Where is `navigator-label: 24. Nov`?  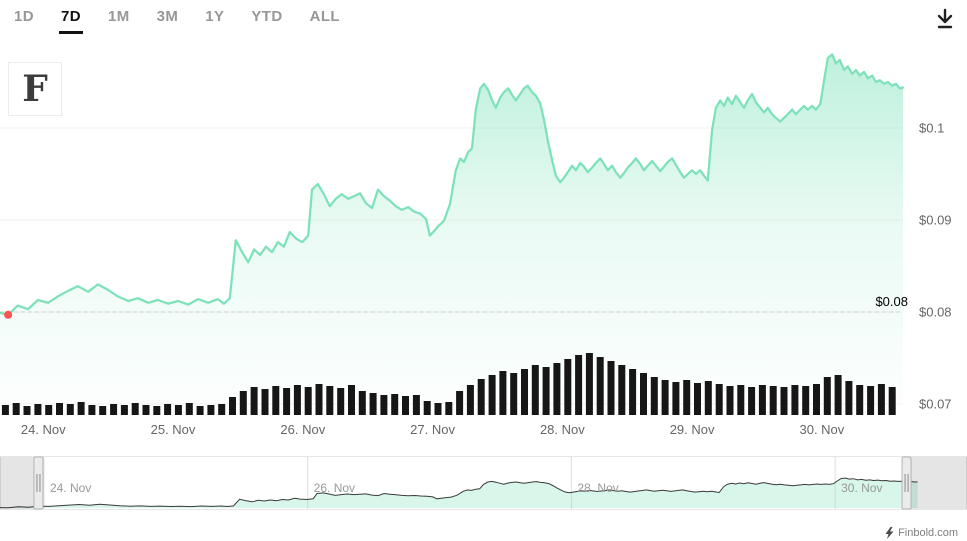 navigator-label: 24. Nov is located at coordinates (70, 488).